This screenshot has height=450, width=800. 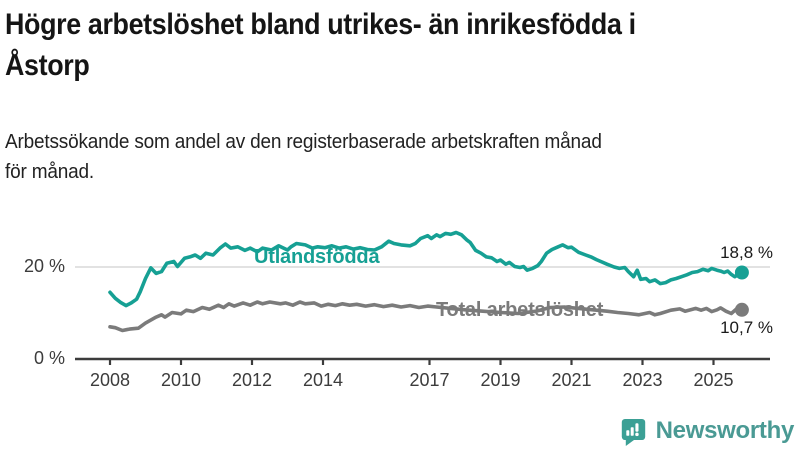 I want to click on newsworthy-logo: Newsworthy, so click(x=706, y=431).